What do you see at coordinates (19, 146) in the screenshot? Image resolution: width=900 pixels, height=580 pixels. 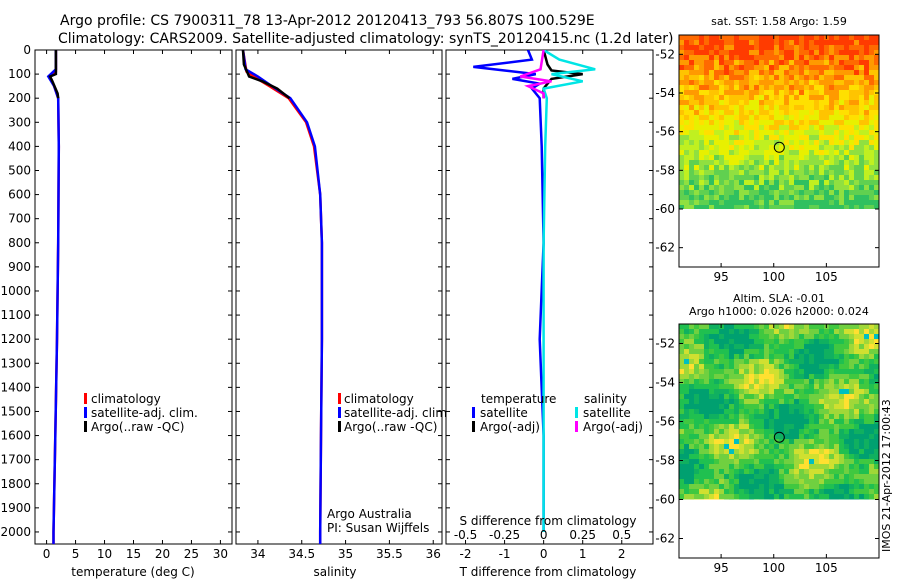 I see `depth-tick-label: 400` at bounding box center [19, 146].